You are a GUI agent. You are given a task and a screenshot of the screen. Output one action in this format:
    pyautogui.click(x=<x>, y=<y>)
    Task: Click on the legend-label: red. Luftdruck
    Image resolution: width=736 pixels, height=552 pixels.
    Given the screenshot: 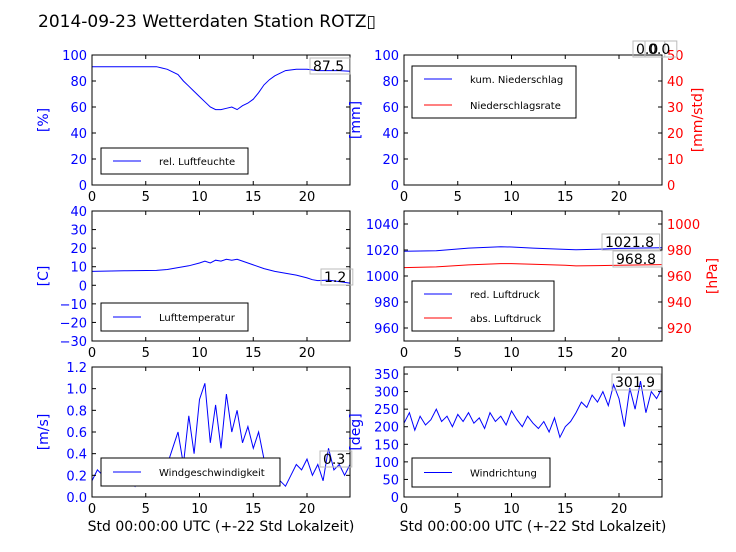 What is the action you would take?
    pyautogui.click(x=505, y=295)
    